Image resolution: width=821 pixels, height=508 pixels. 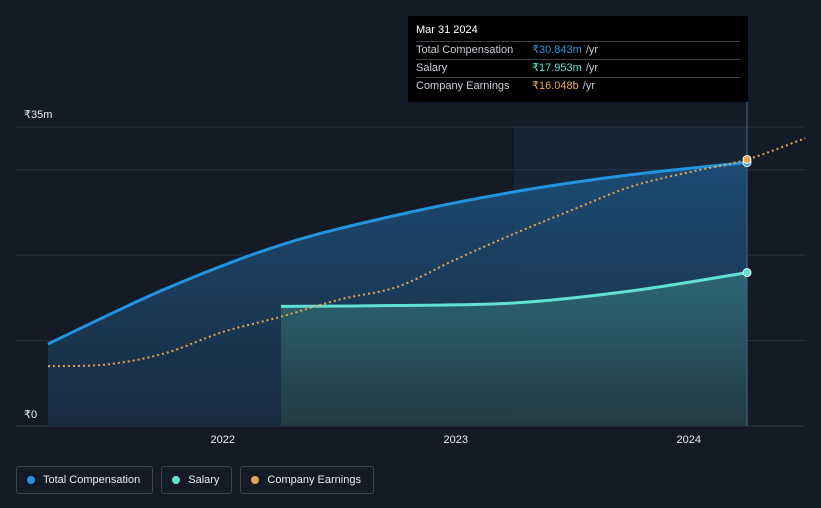 I want to click on legend-label: Company Earnings, so click(x=314, y=480).